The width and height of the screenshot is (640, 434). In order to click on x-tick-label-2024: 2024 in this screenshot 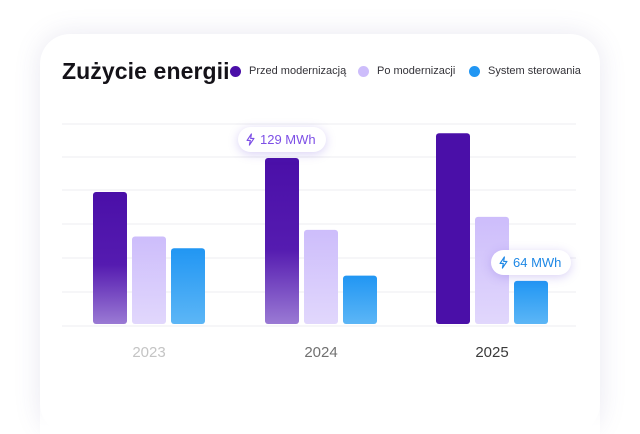, I will do `click(320, 352)`.